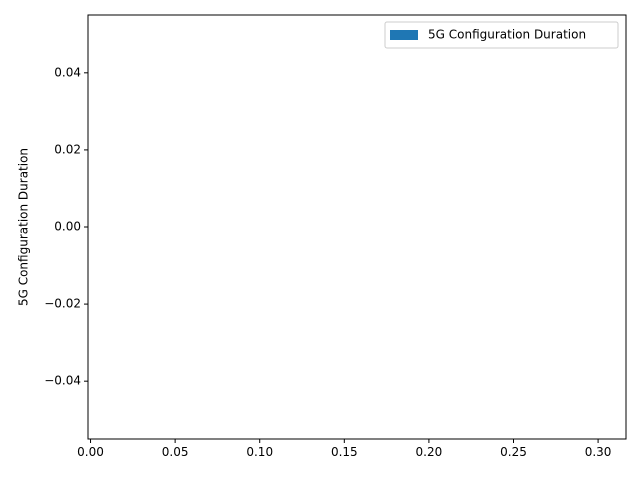 The width and height of the screenshot is (640, 480). I want to click on x-tick-label: 0.00, so click(90, 452).